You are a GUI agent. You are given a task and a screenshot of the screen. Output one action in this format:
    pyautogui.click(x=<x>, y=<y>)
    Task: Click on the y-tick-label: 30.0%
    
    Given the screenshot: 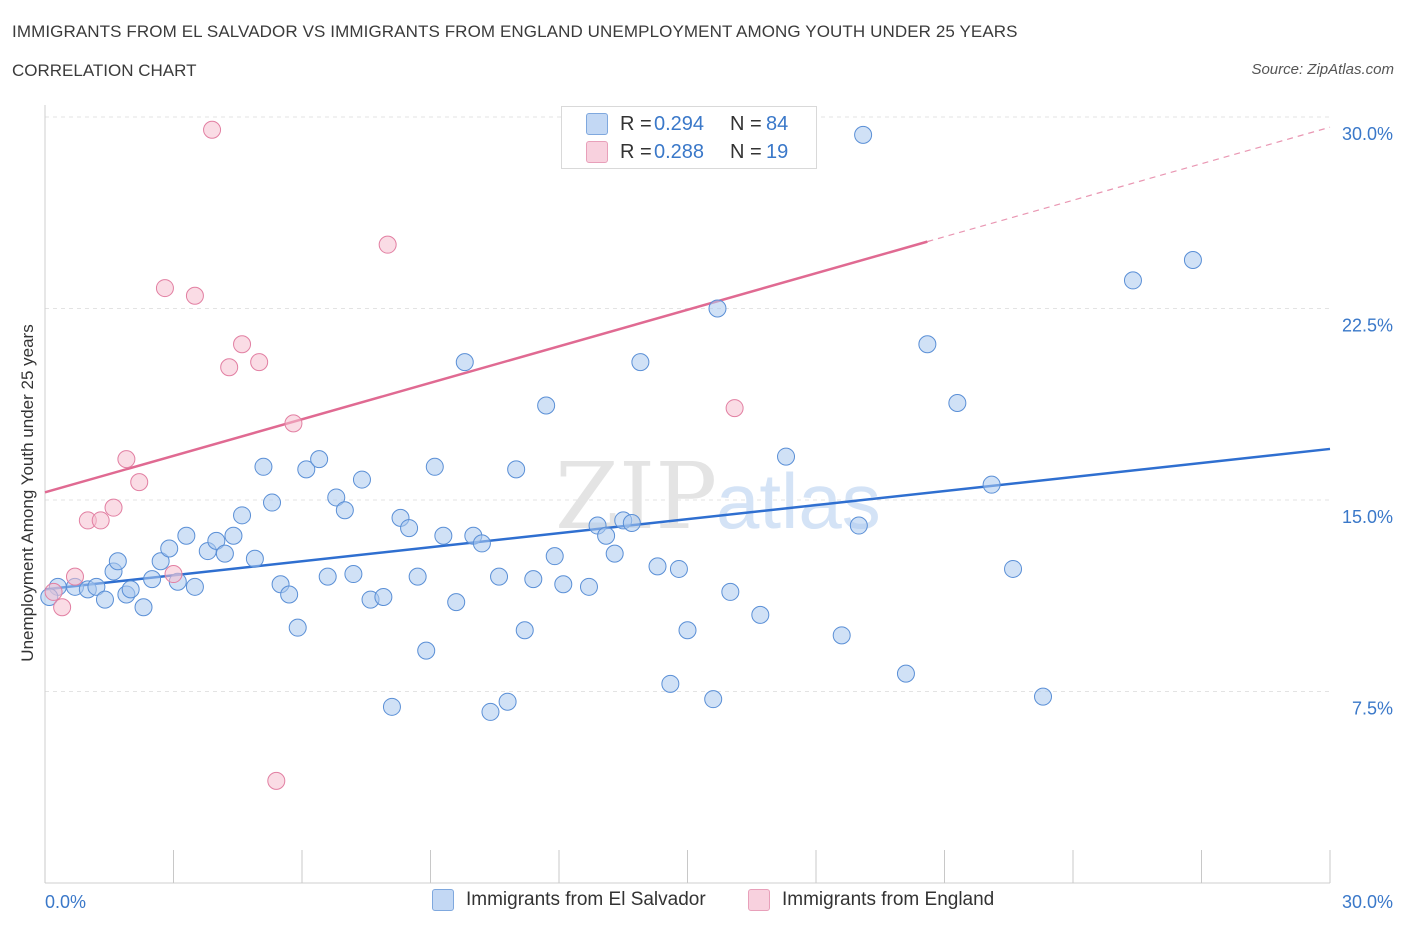 What is the action you would take?
    pyautogui.click(x=1367, y=134)
    